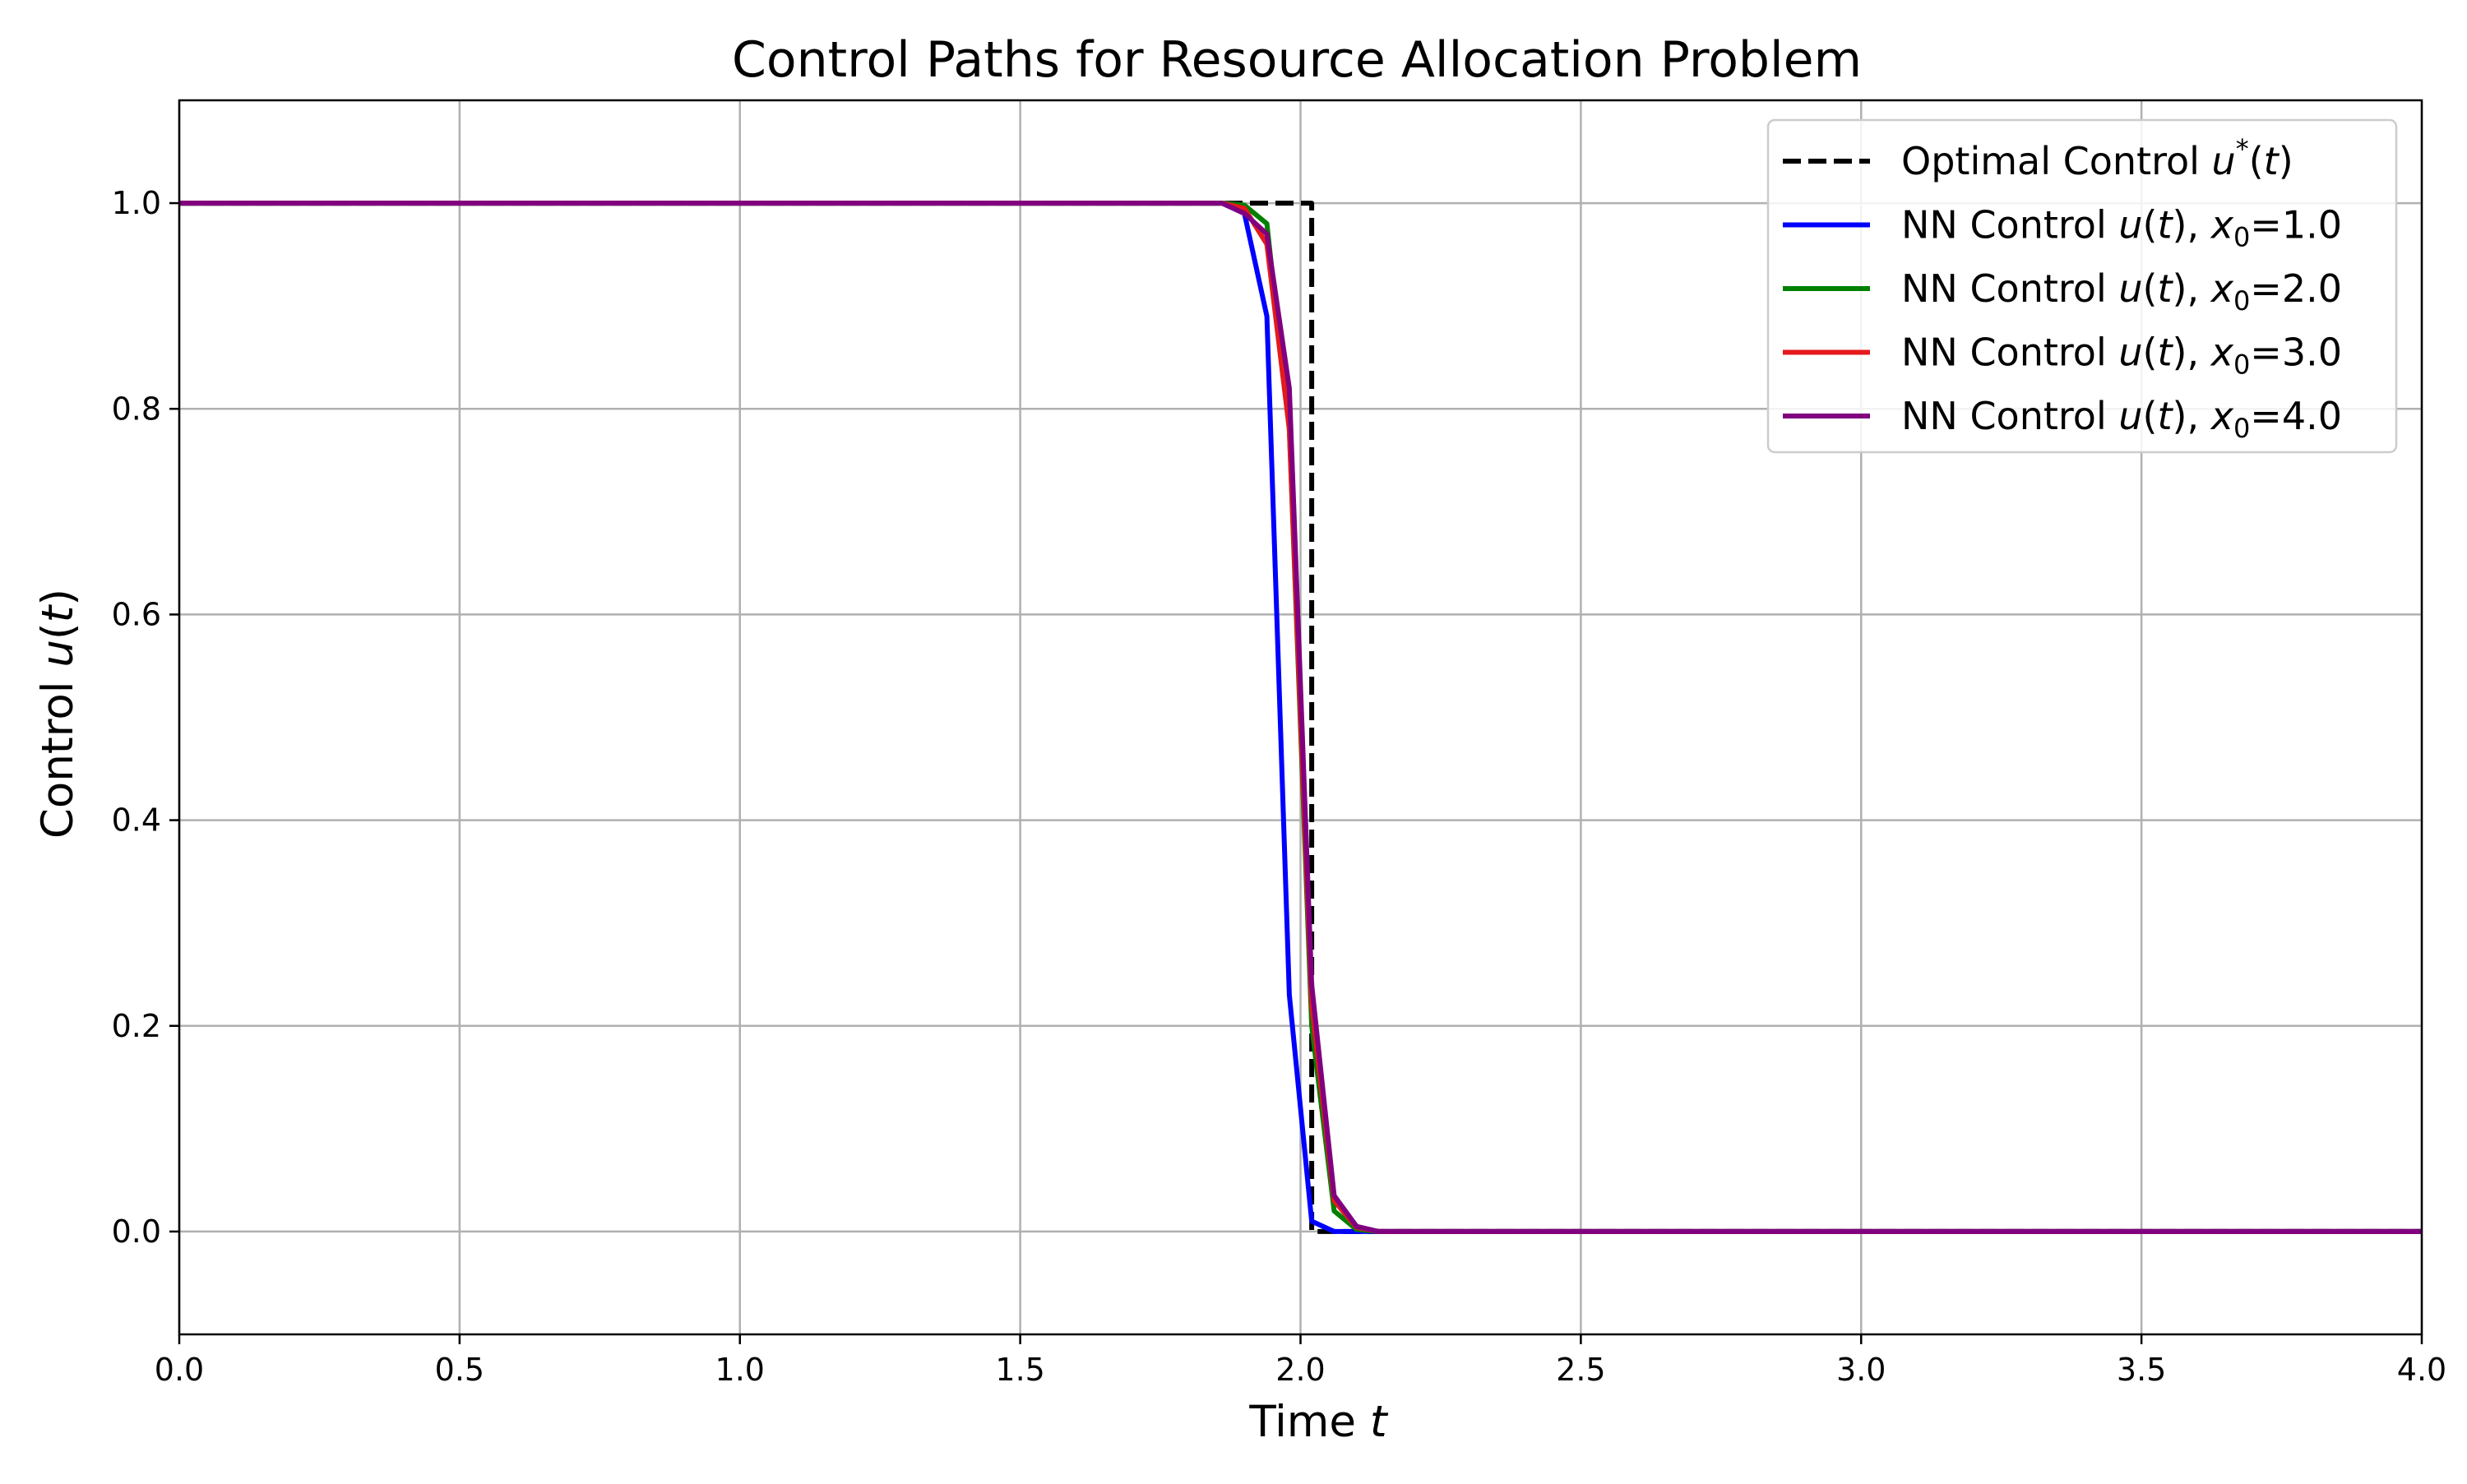  I want to click on x-tick-label: 2.0, so click(1300, 1370).